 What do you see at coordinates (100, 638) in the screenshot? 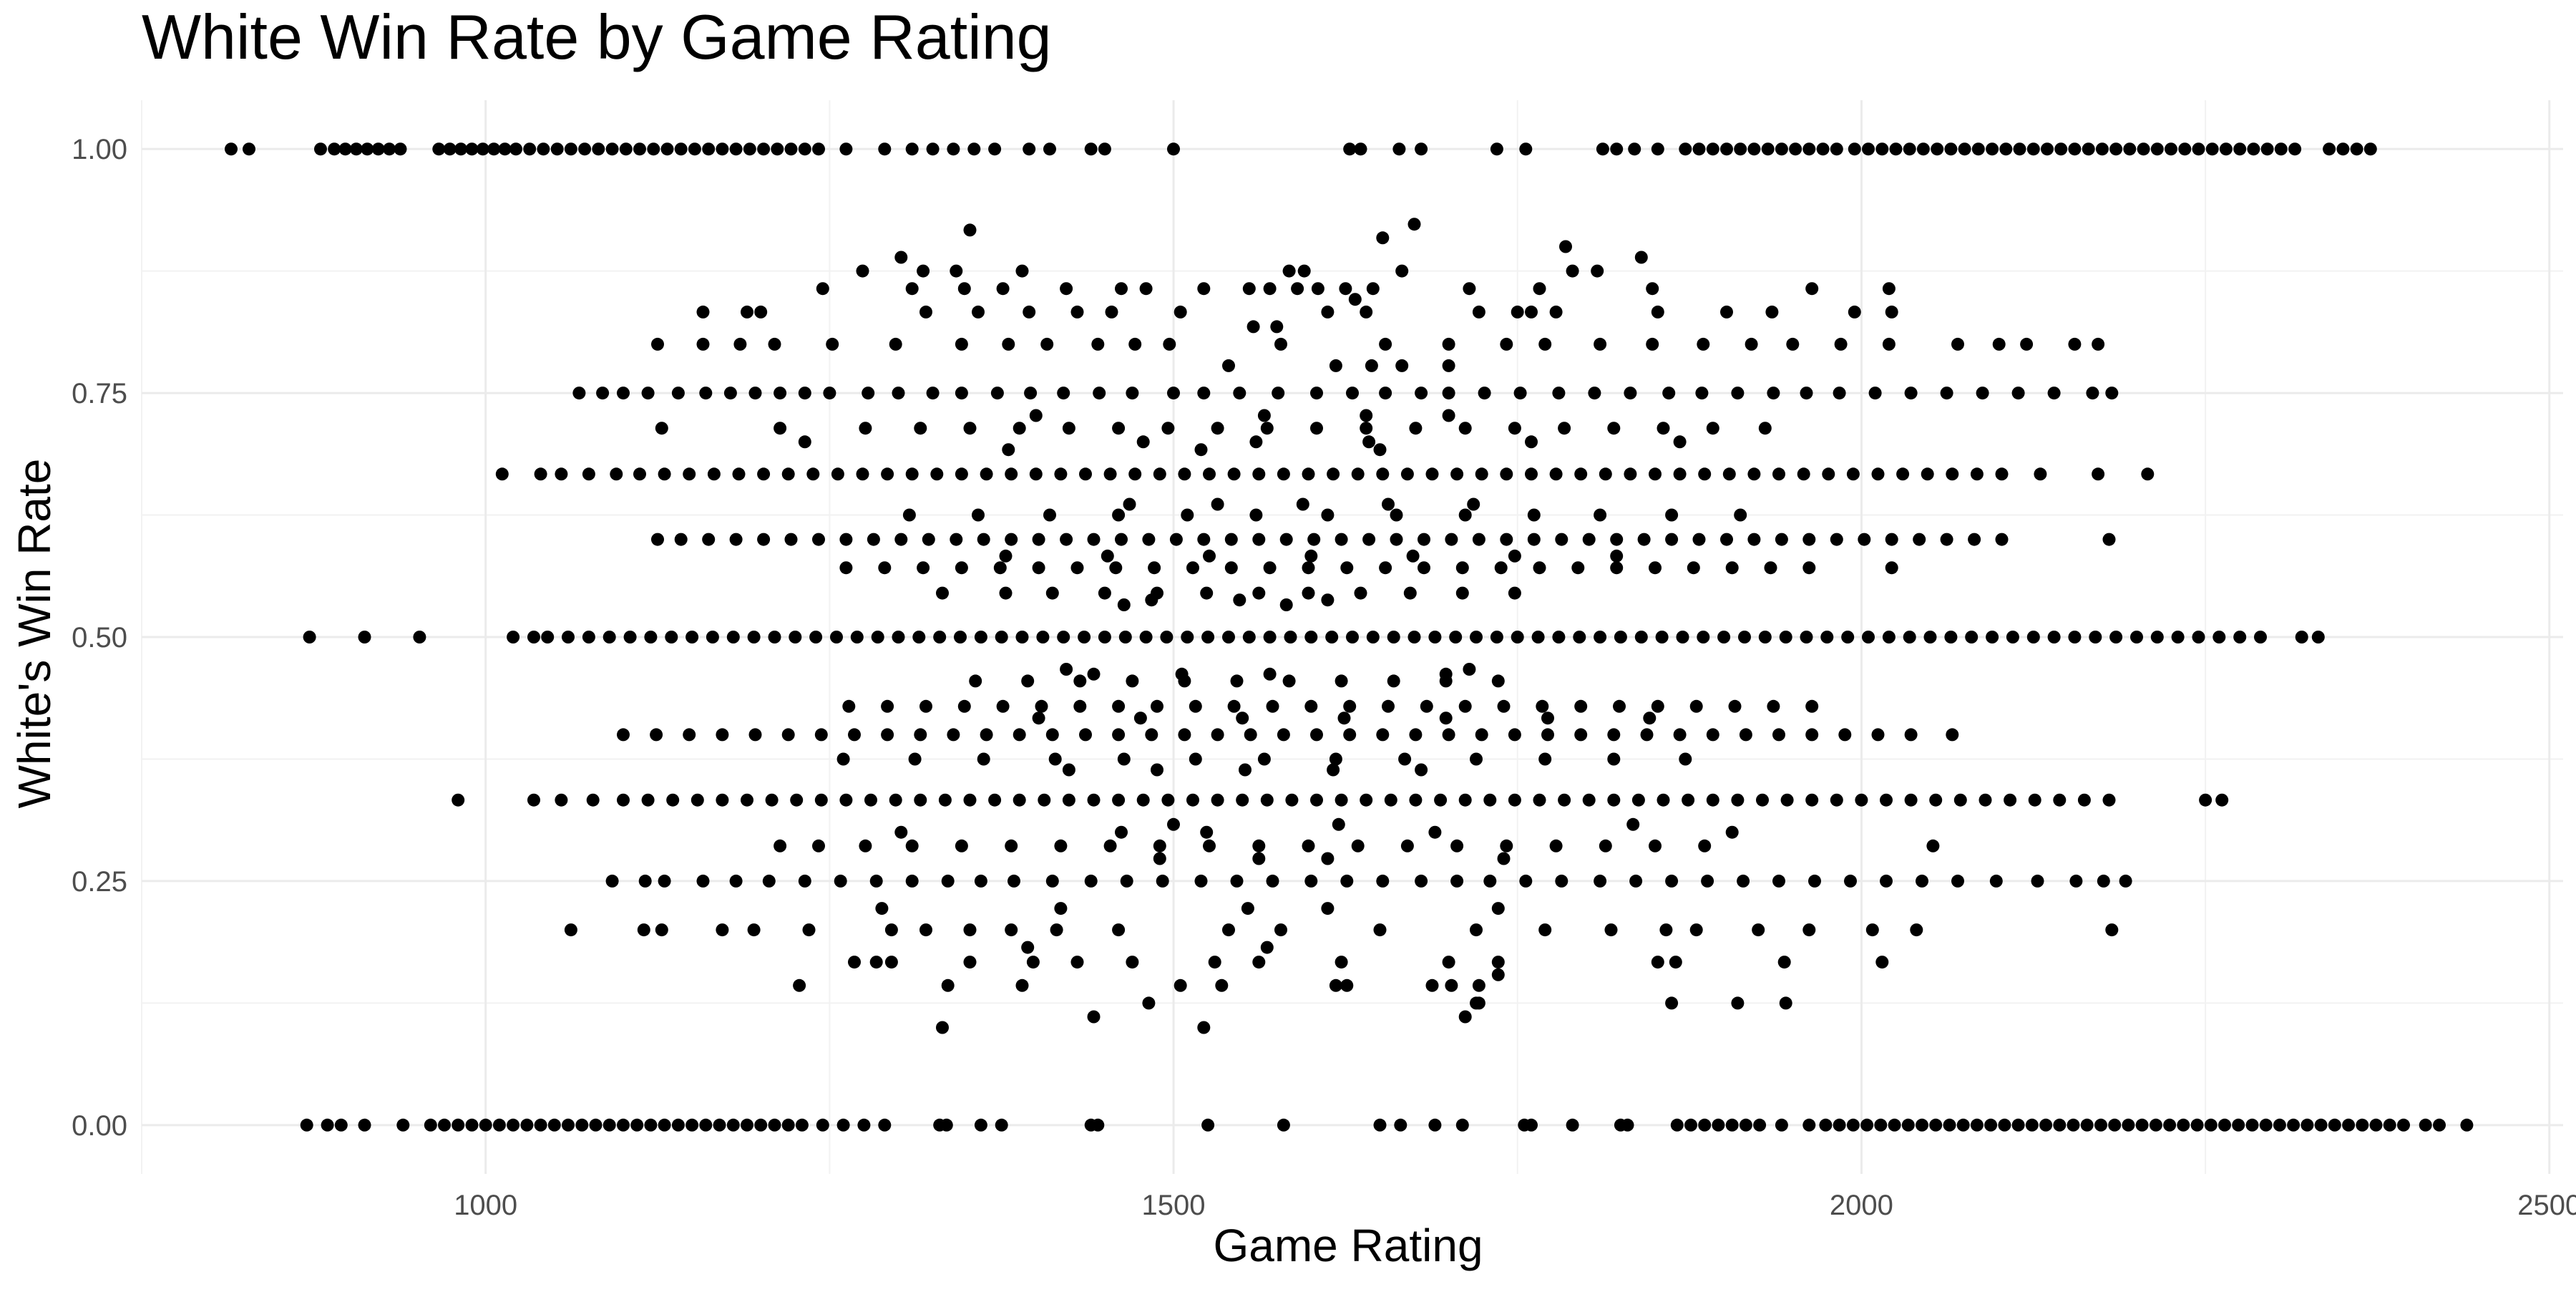
I see `y-axis-ticks: 0.00 0.25 0.50 0.75 1.00` at bounding box center [100, 638].